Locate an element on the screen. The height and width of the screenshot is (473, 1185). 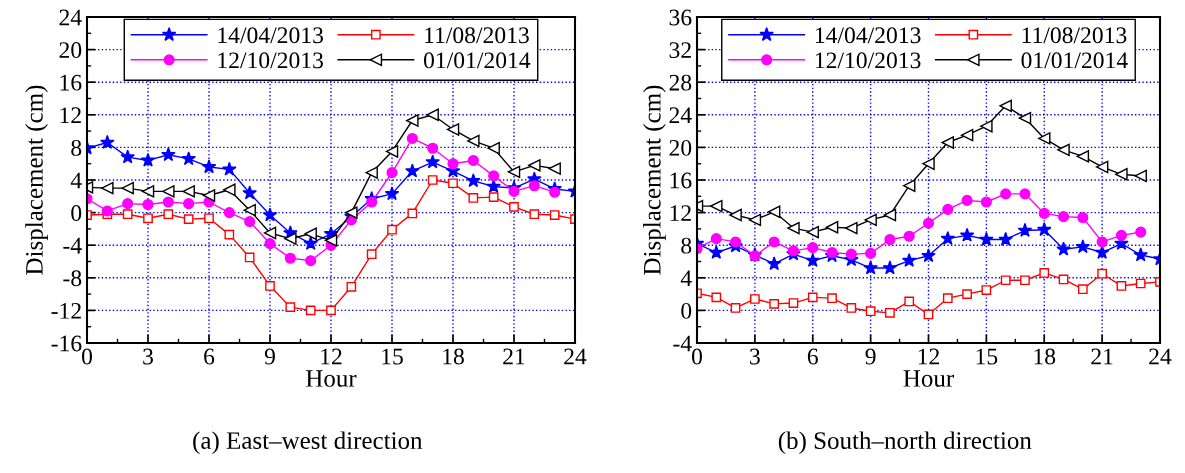
text: (b) South–north direction is located at coordinates (905, 443).